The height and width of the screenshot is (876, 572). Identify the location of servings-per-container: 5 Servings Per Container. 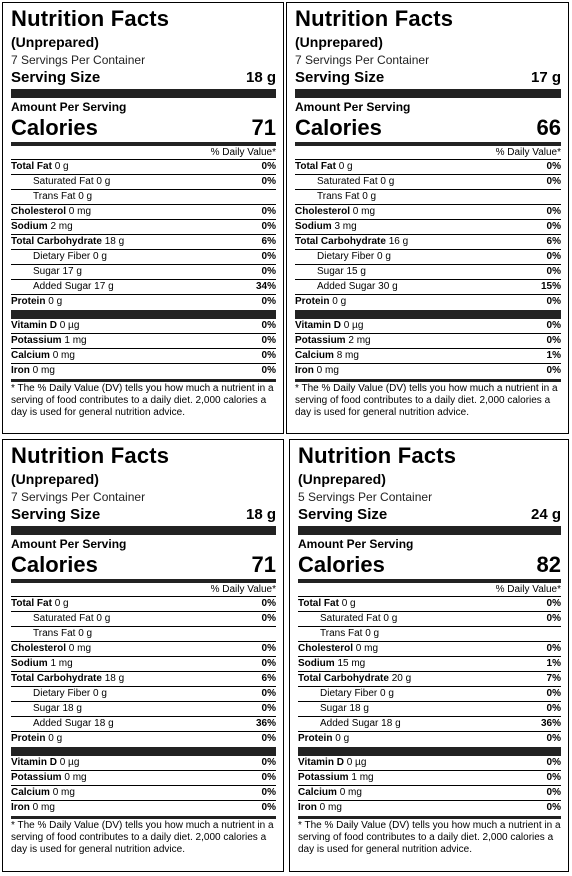
(365, 497).